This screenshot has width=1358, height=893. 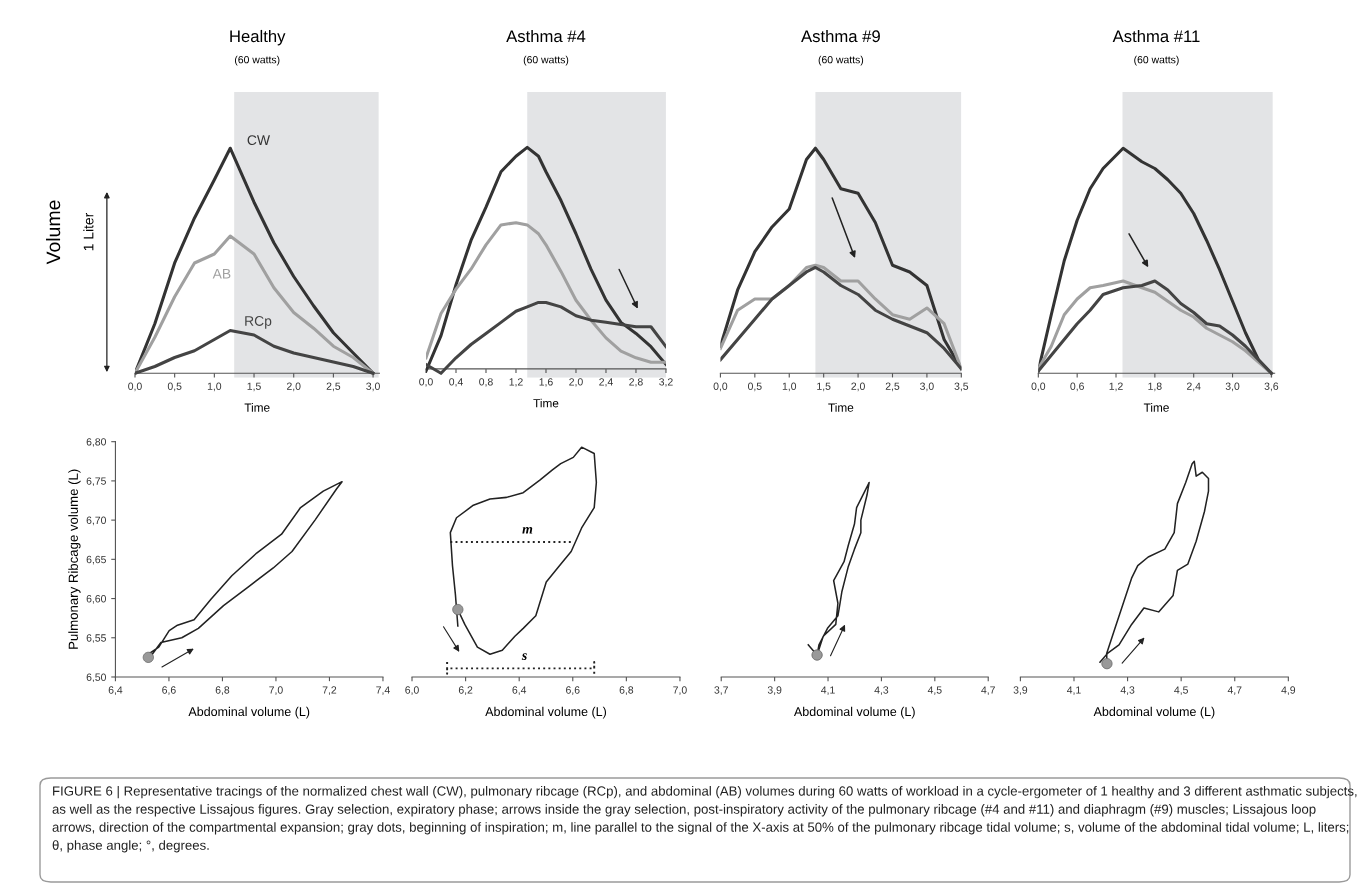 What do you see at coordinates (527, 530) in the screenshot?
I see `annotation: m` at bounding box center [527, 530].